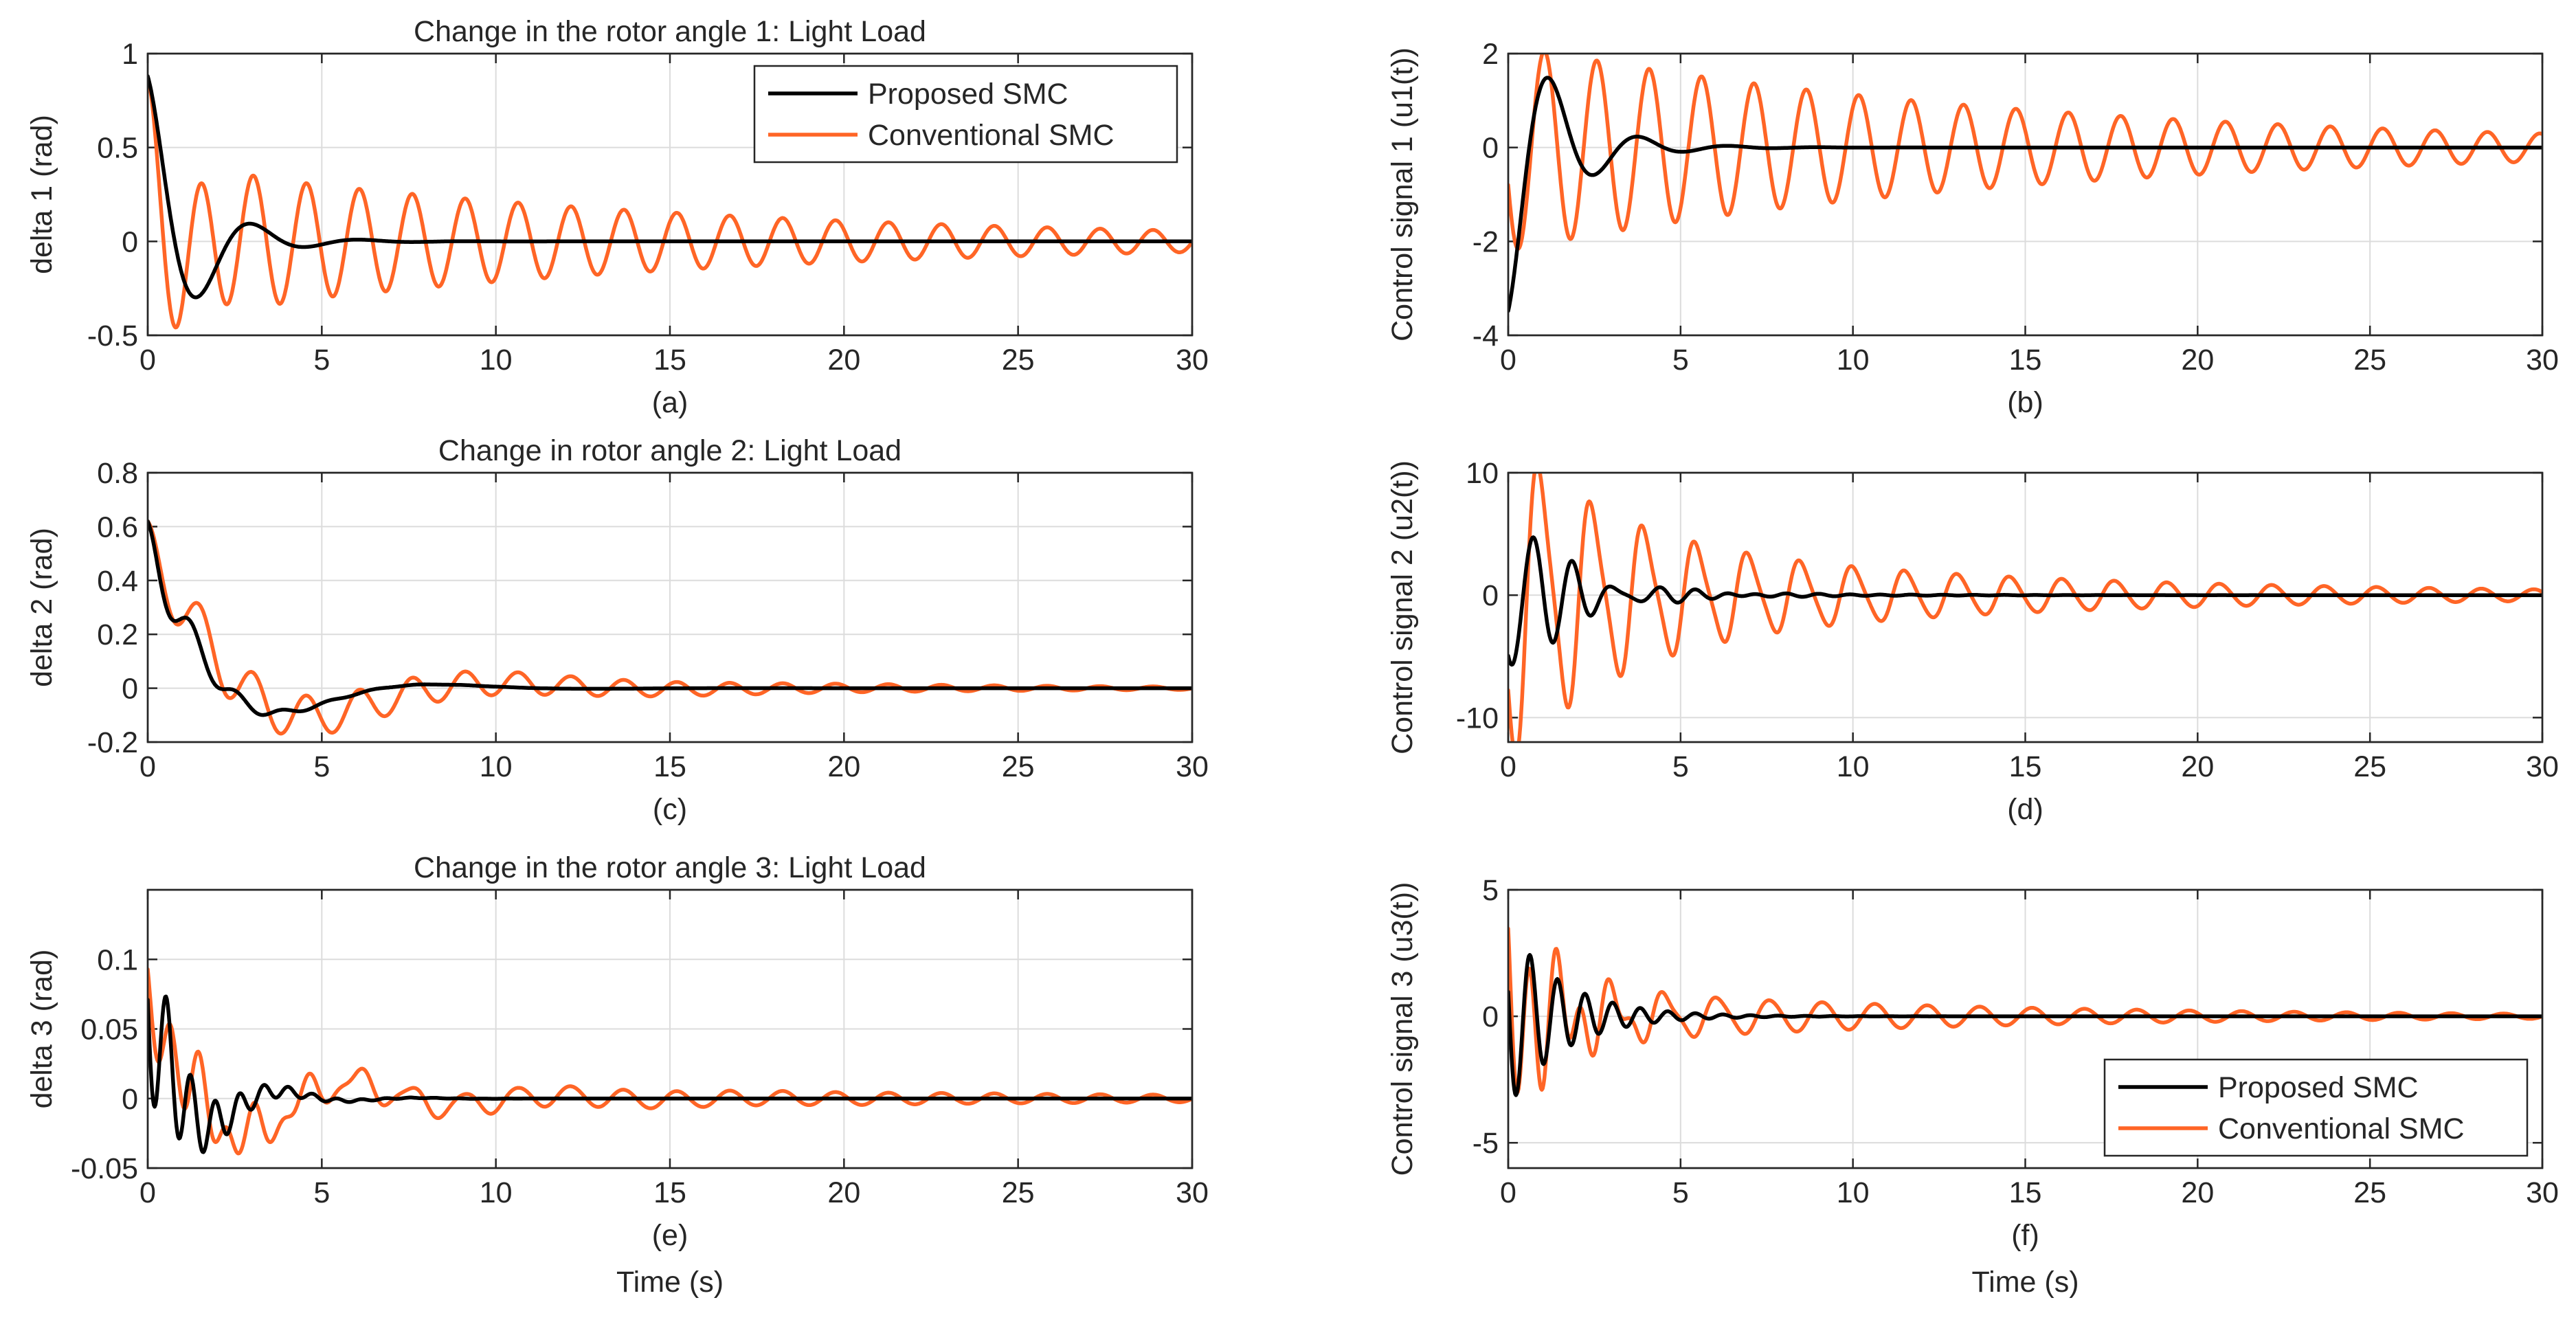 The height and width of the screenshot is (1322, 2576). What do you see at coordinates (104, 1168) in the screenshot?
I see `y-tick-label: -0.05` at bounding box center [104, 1168].